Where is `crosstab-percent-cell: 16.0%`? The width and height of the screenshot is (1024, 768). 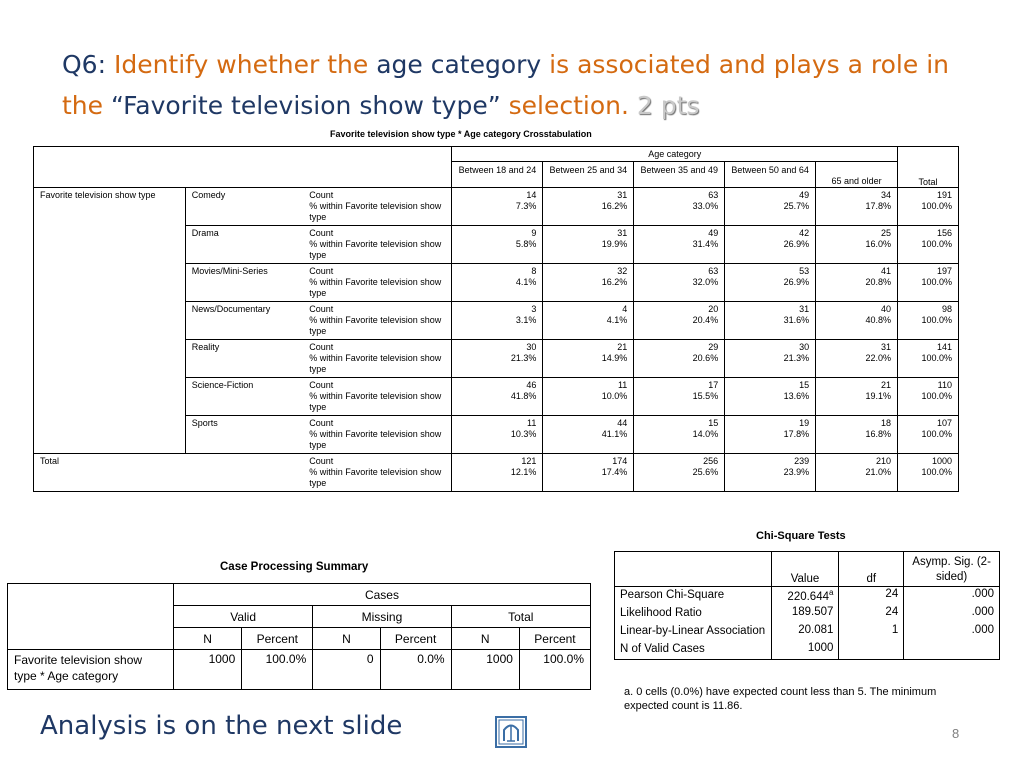 crosstab-percent-cell: 16.0% is located at coordinates (857, 251).